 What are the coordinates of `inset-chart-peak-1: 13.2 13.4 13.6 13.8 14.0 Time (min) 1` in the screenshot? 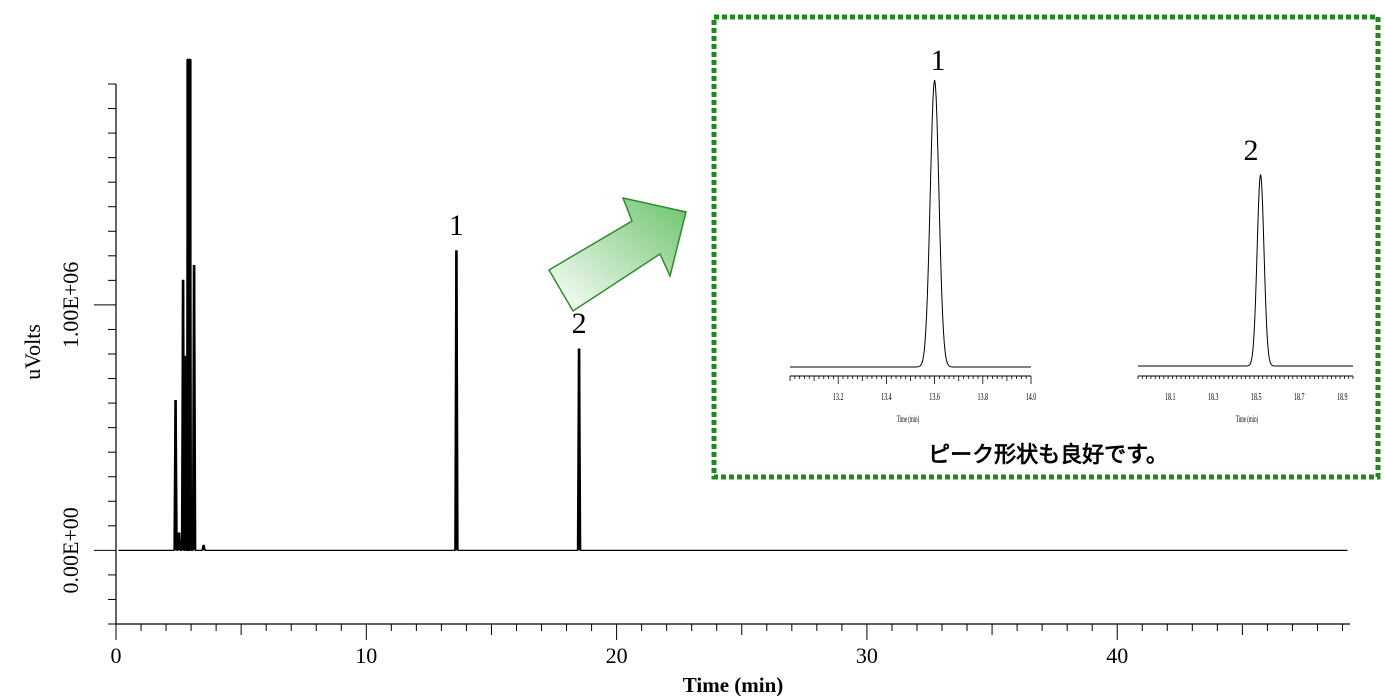 It's located at (913, 234).